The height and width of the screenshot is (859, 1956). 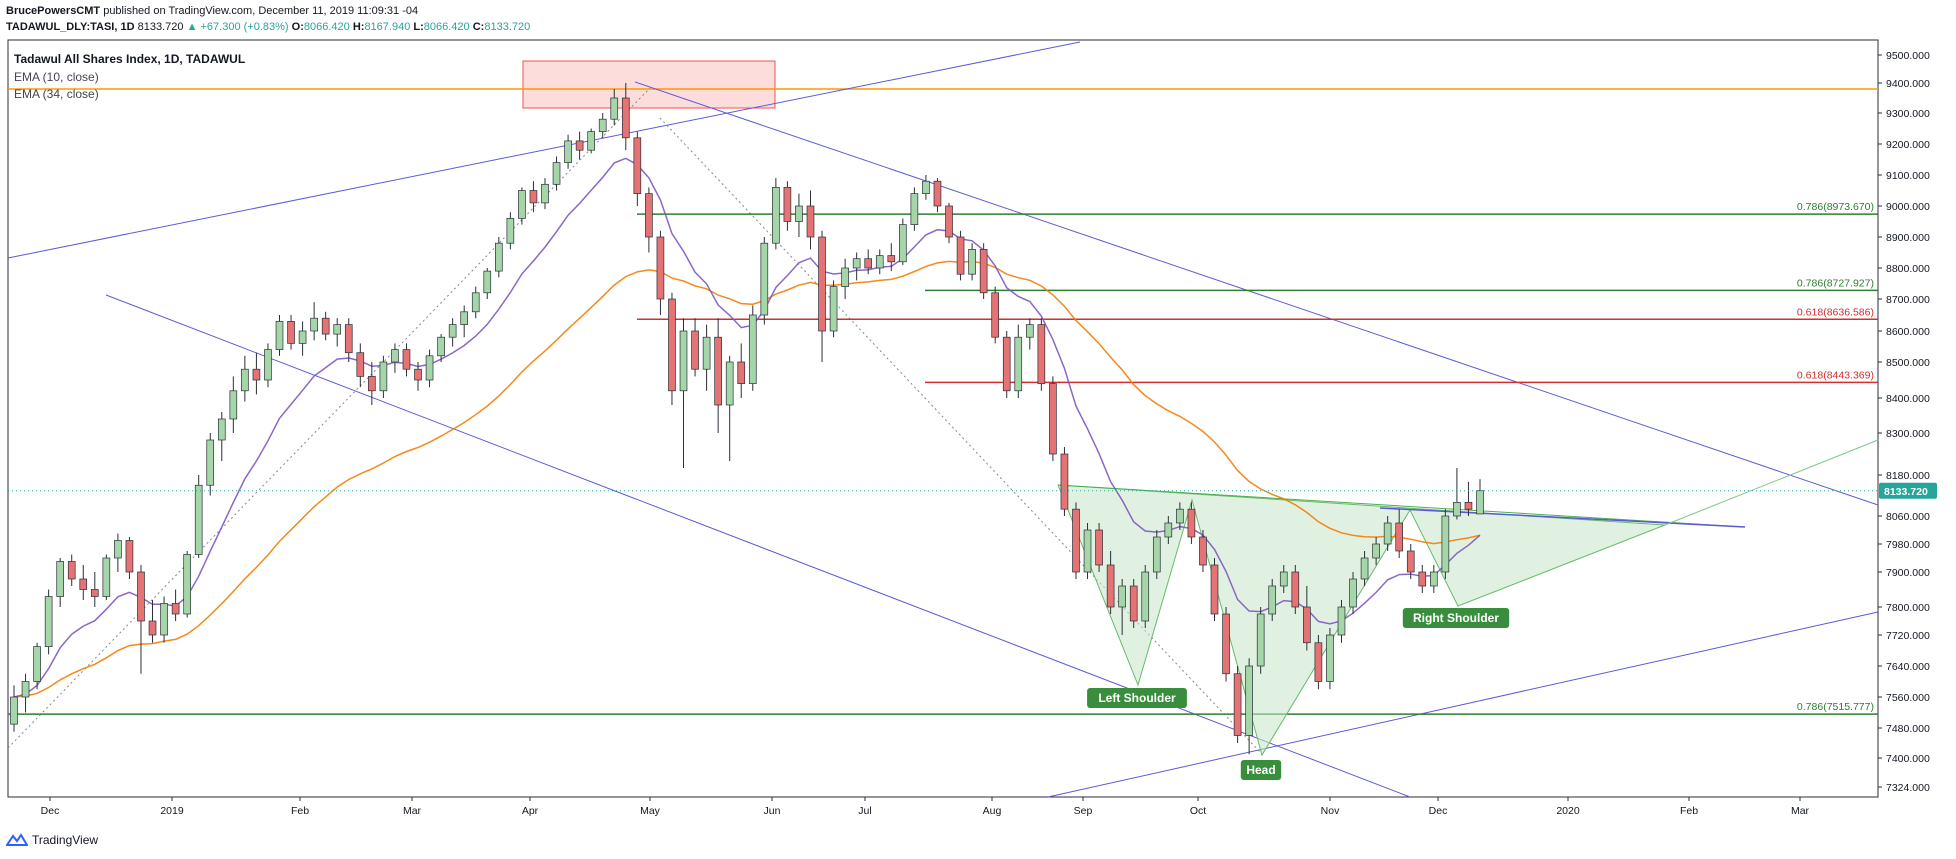 I want to click on supply-zone-box, so click(x=649, y=84).